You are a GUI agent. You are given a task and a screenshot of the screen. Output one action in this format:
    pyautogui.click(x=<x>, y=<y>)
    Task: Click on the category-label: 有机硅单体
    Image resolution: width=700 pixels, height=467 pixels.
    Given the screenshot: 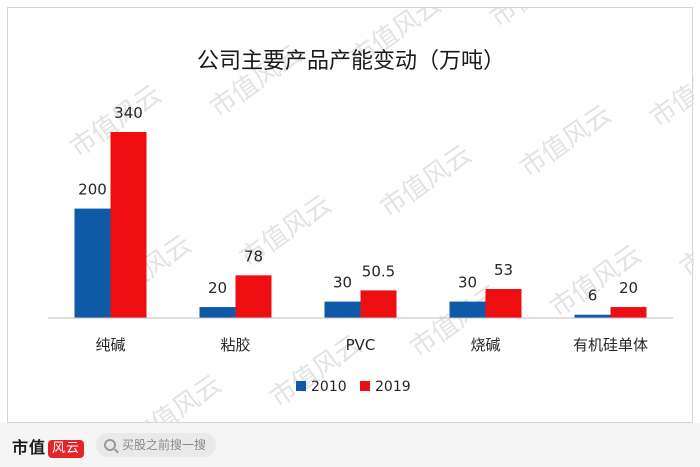 What is the action you would take?
    pyautogui.click(x=610, y=345)
    